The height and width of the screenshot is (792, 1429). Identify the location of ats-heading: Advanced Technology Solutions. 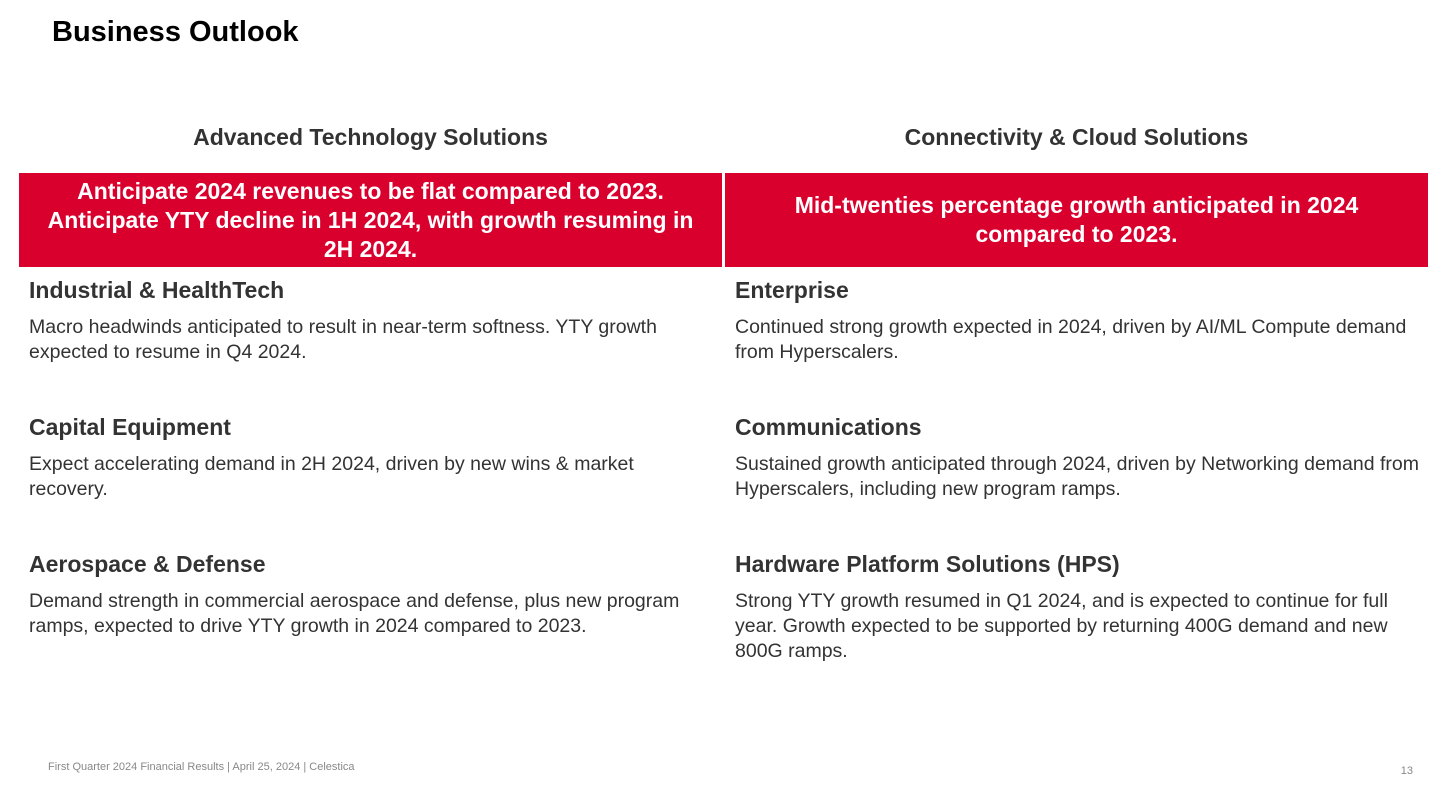
(370, 137).